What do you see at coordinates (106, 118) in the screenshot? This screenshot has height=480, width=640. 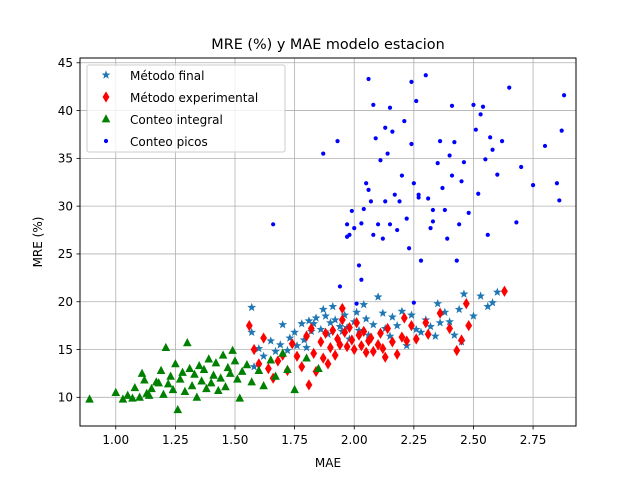 I see `legend-marker-triangle` at bounding box center [106, 118].